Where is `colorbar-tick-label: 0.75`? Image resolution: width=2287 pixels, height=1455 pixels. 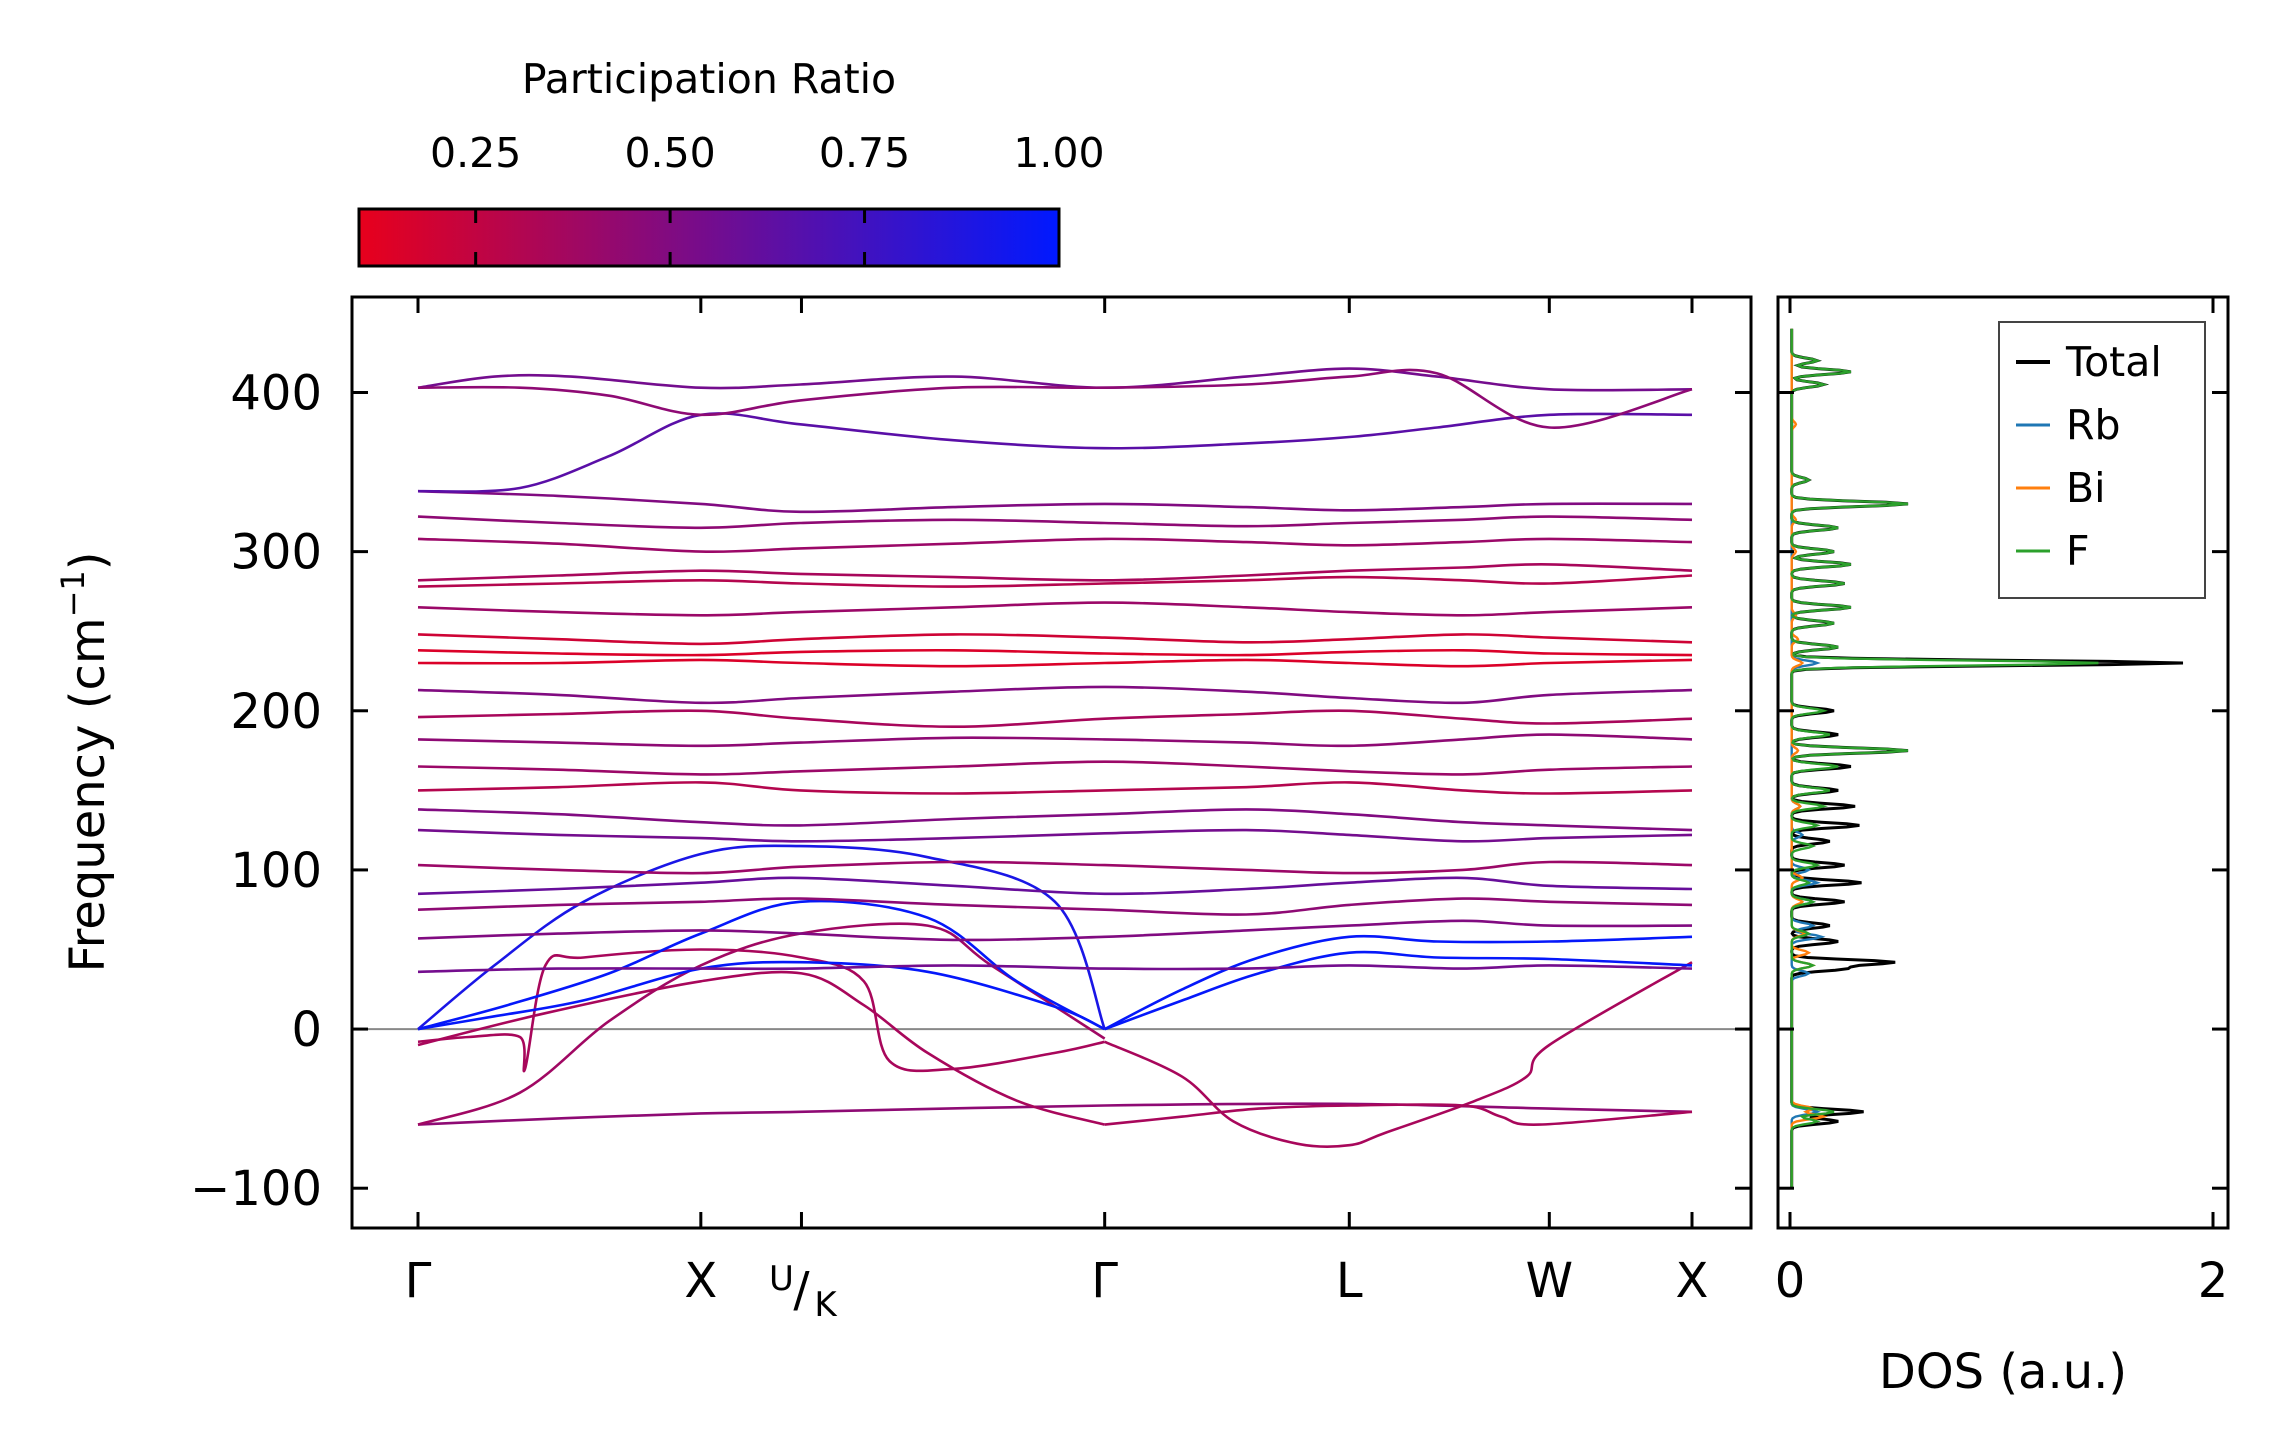
colorbar-tick-label: 0.75 is located at coordinates (864, 153).